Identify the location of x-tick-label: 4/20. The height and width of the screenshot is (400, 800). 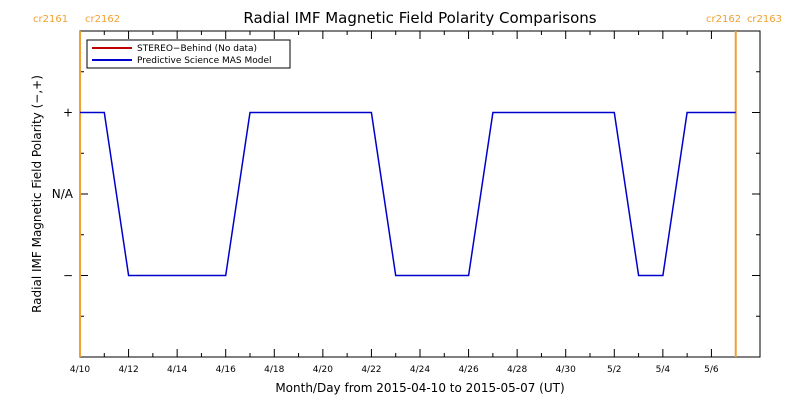
(323, 370).